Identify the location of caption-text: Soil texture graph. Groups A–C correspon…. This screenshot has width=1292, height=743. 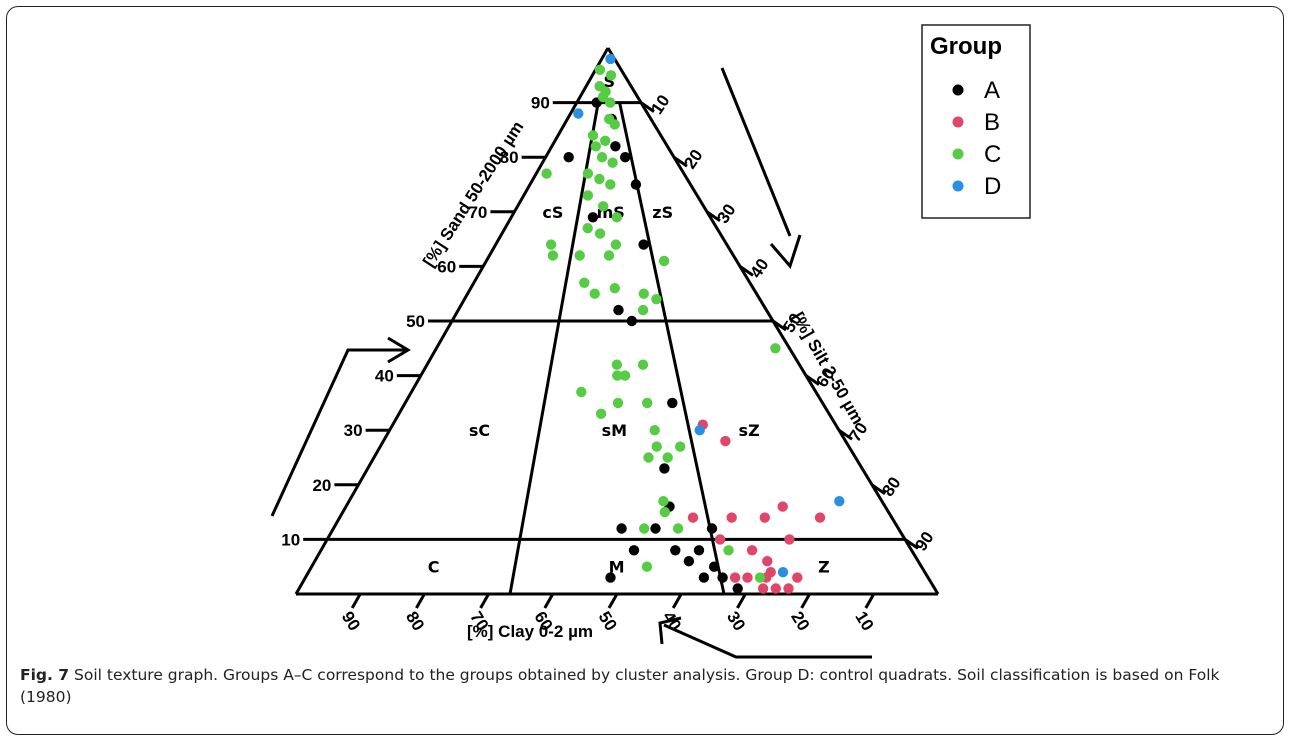
(620, 686).